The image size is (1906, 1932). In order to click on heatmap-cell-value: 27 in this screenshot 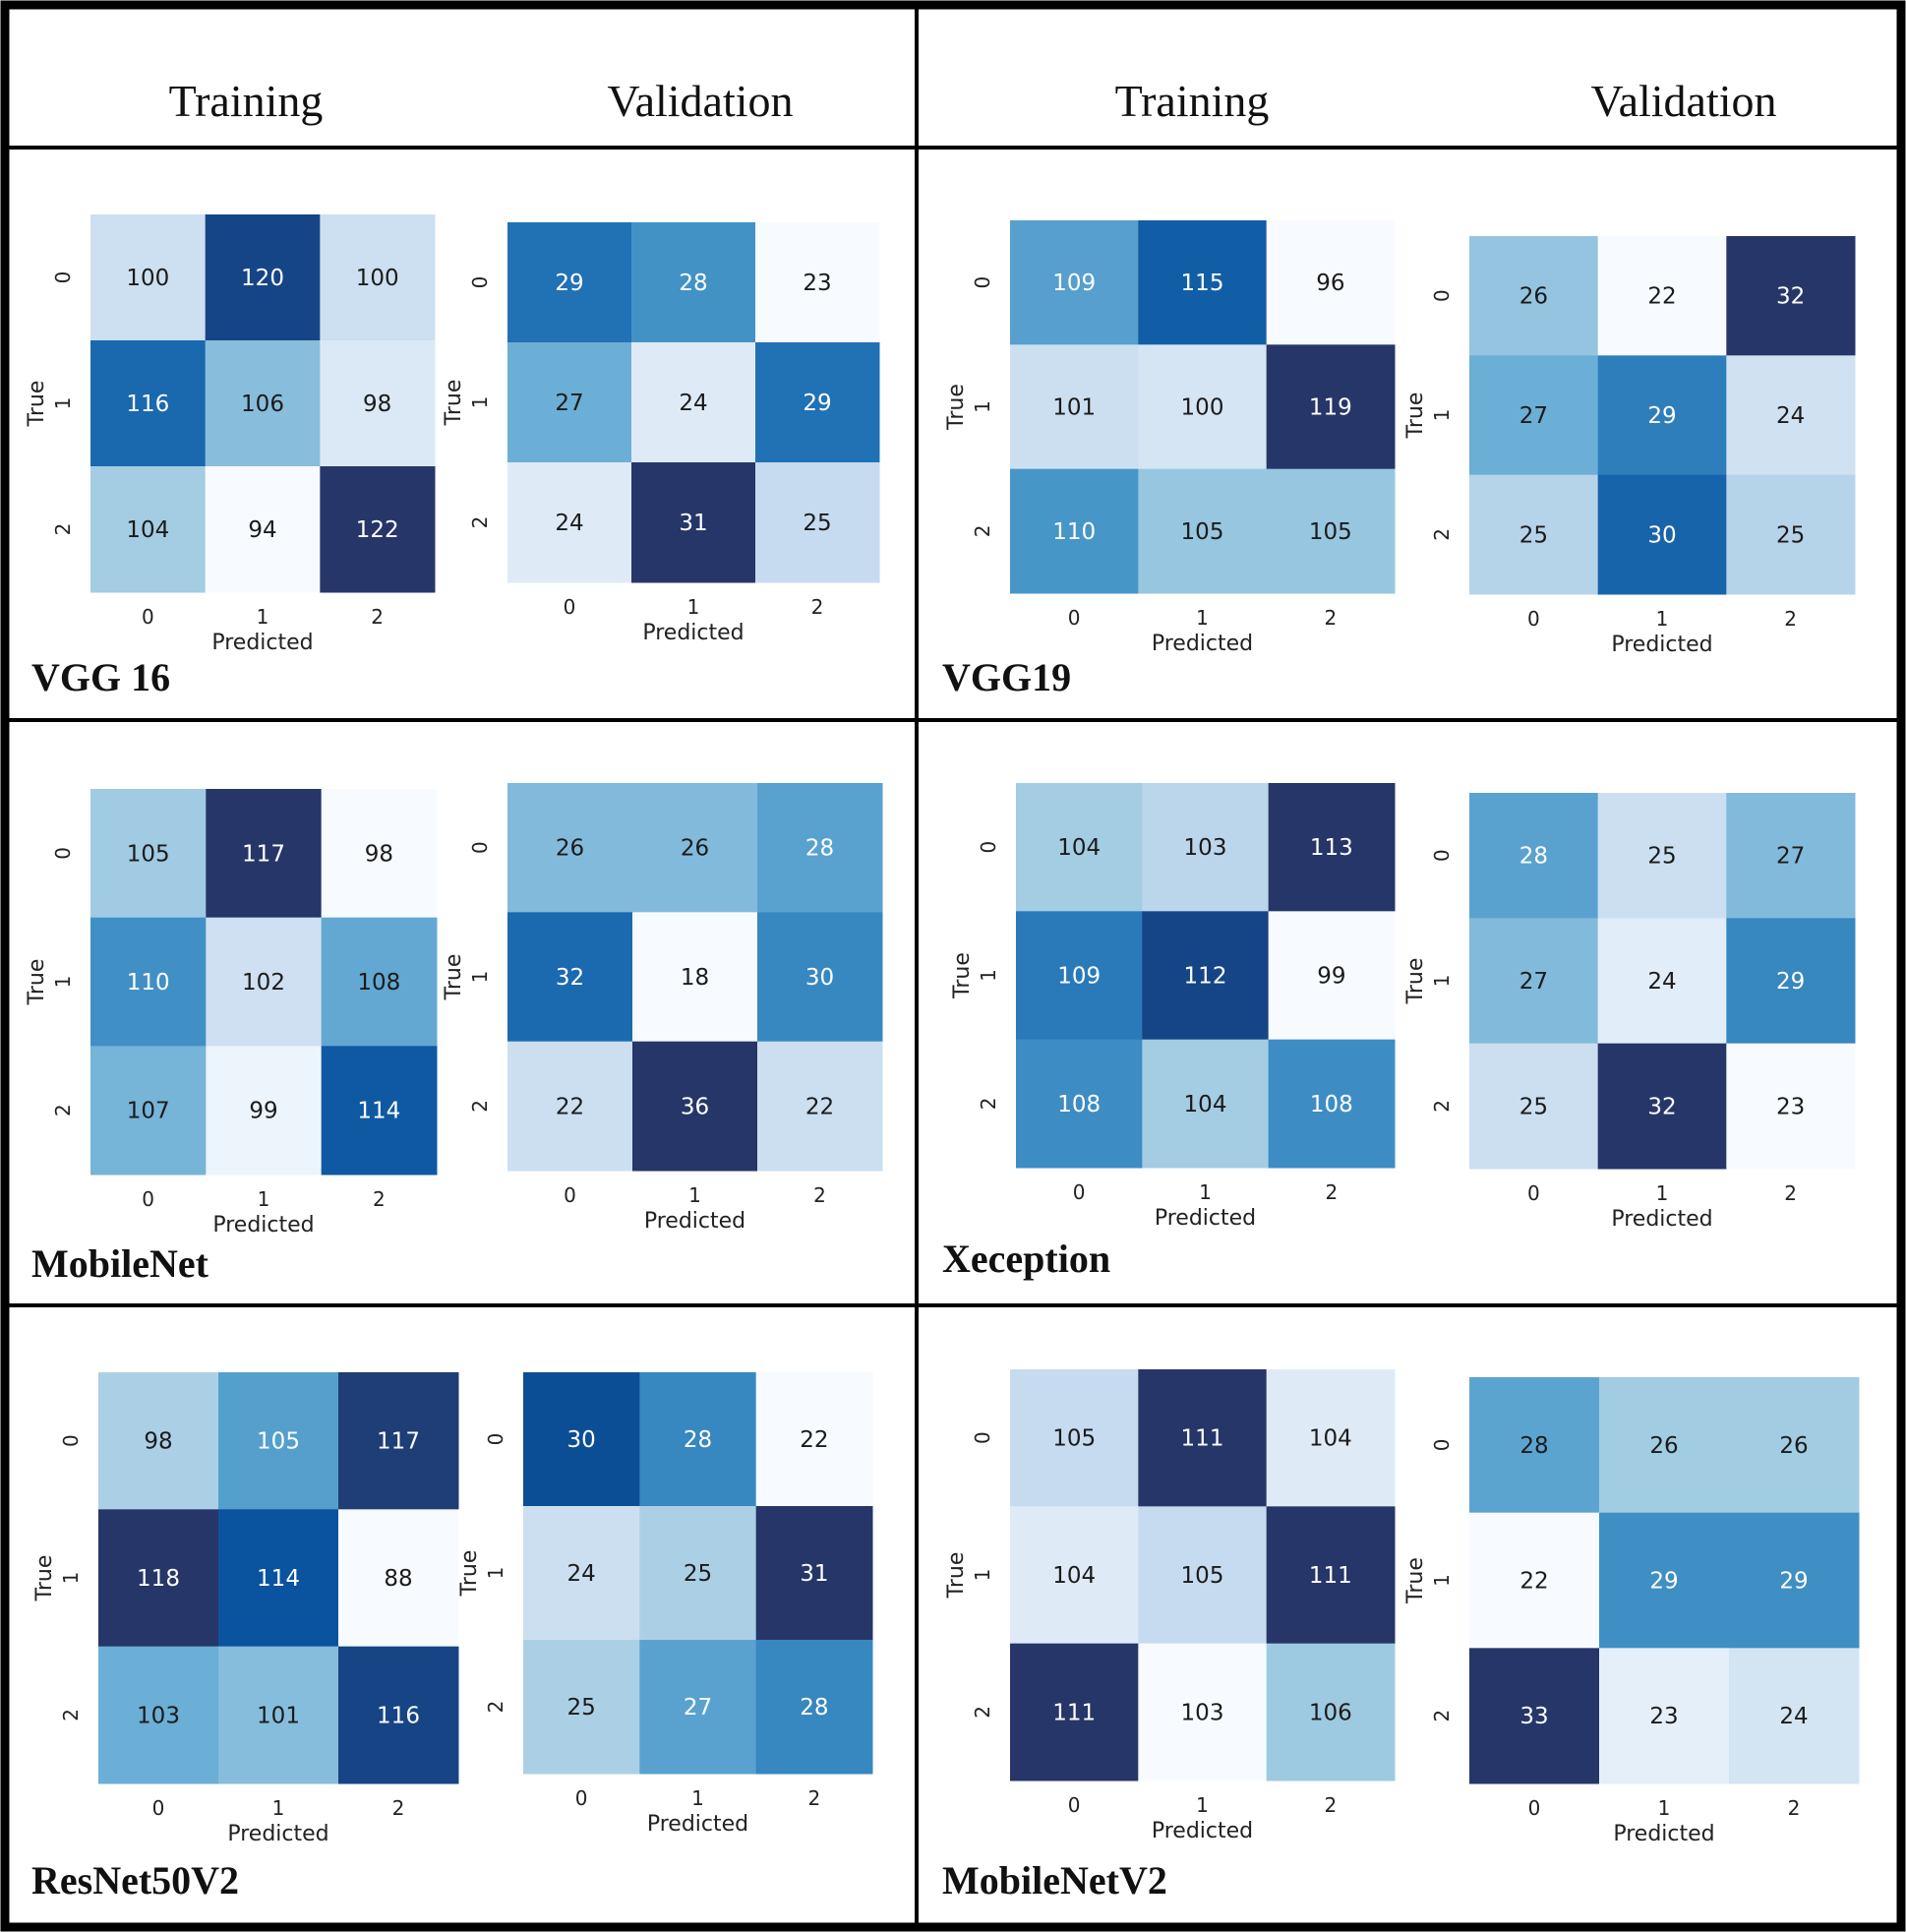, I will do `click(1791, 857)`.